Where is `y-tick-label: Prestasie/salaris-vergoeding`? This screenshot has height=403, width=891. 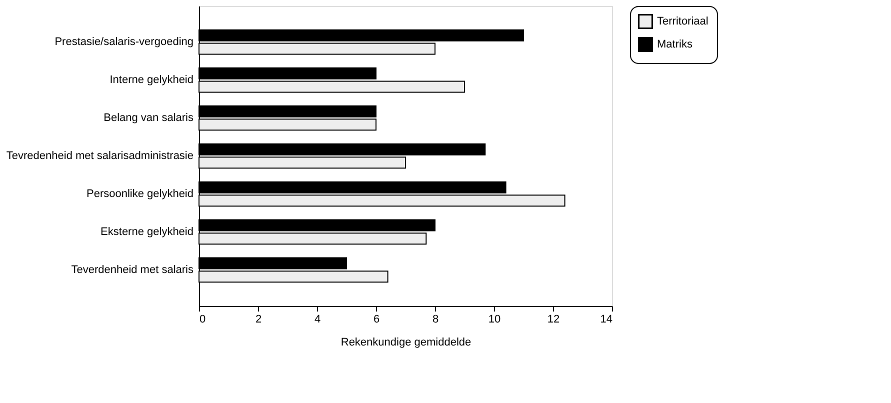
y-tick-label: Prestasie/salaris-vergoeding is located at coordinates (124, 42).